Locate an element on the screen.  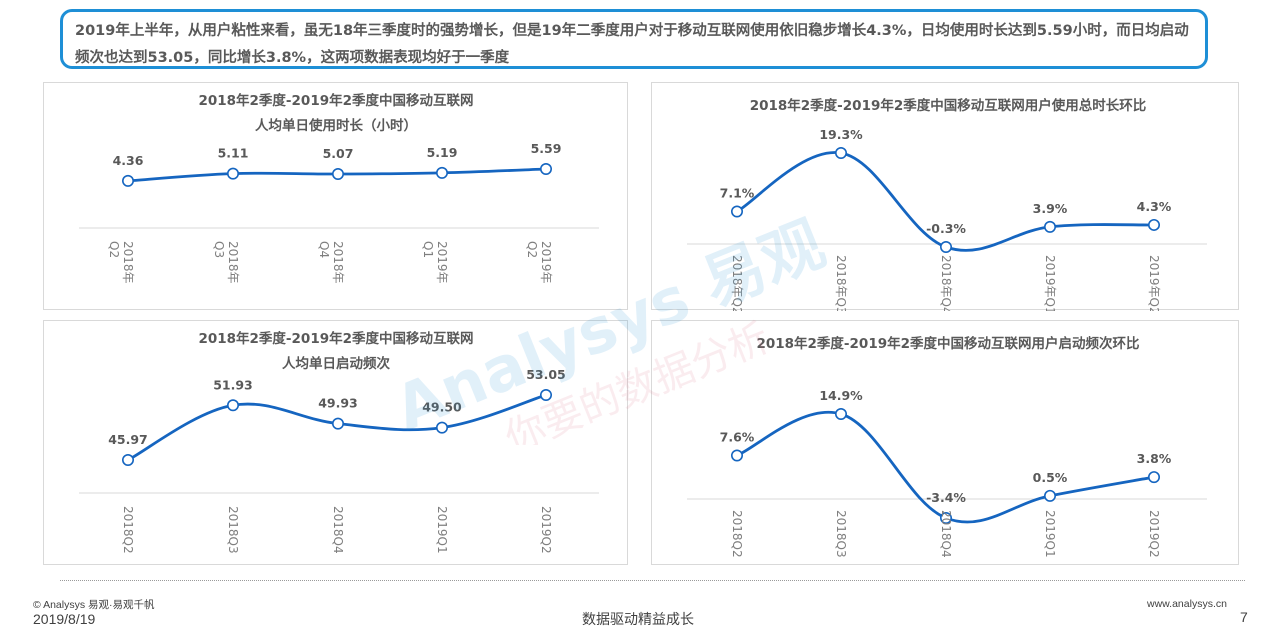
footer-date: 2019/8/19 is located at coordinates (64, 619).